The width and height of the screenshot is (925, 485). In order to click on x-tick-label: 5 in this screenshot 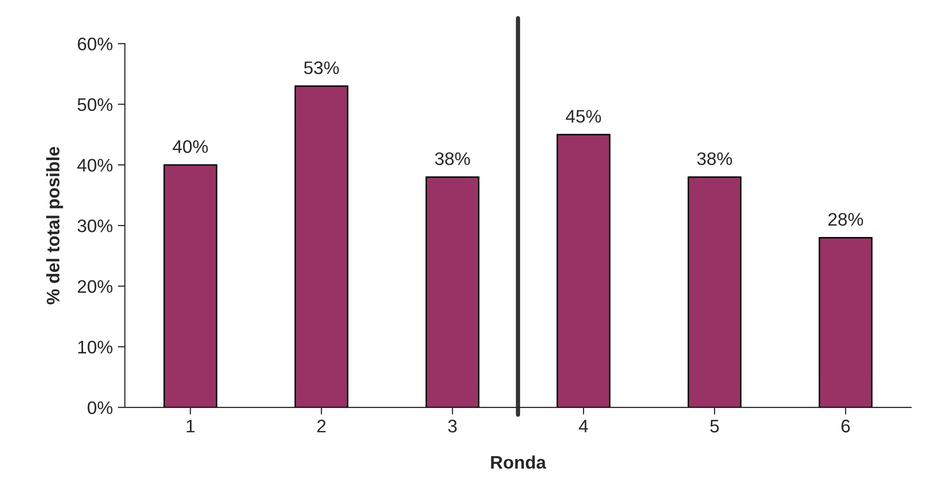, I will do `click(714, 426)`.